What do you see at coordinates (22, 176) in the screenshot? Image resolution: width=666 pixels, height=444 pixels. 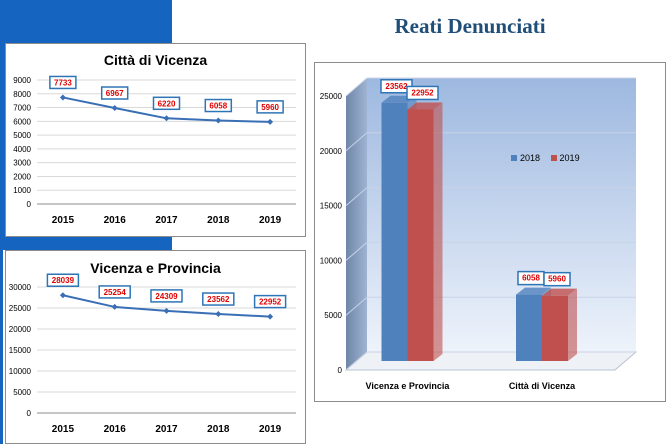 I see `y-tick-label: 2000` at bounding box center [22, 176].